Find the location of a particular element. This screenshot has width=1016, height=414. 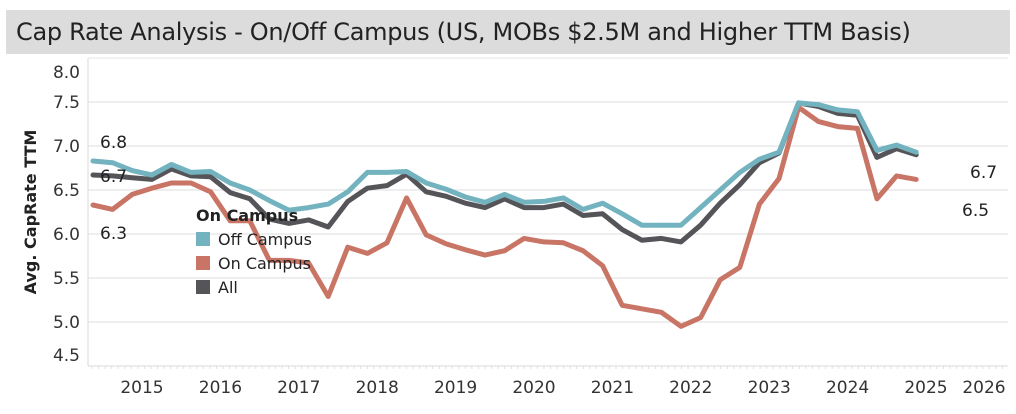

legend-item-all: All is located at coordinates (254, 287).